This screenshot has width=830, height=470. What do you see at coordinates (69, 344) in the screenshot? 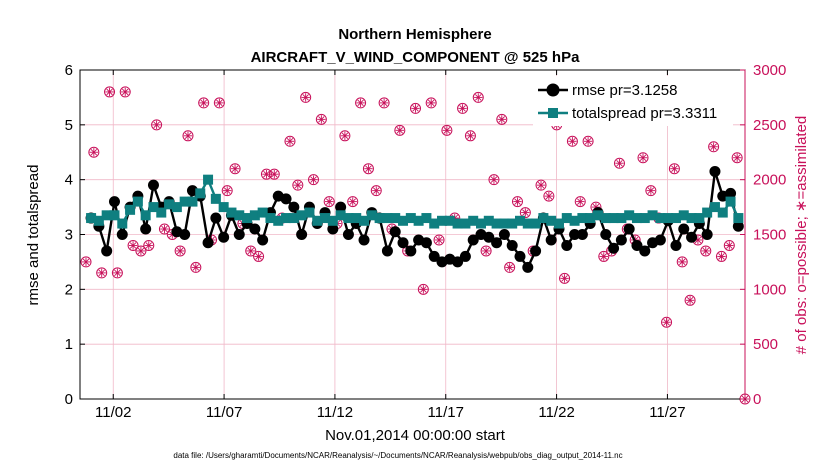
I see `y-tick-label: 1` at bounding box center [69, 344].